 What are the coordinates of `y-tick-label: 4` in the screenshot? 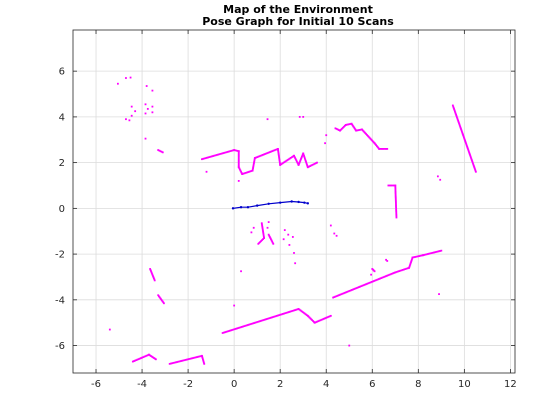 It's located at (62, 117).